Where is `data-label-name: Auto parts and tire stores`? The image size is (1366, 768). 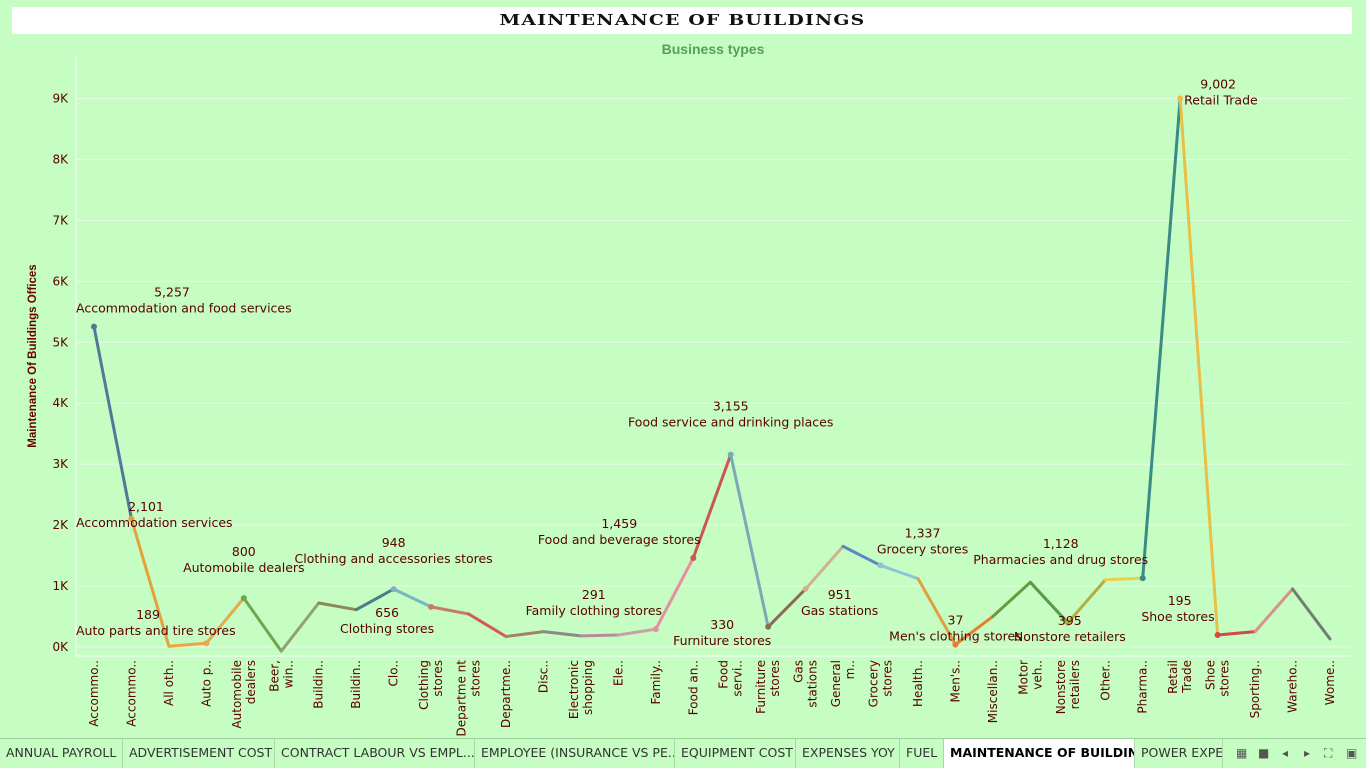 data-label-name: Auto parts and tire stores is located at coordinates (156, 630).